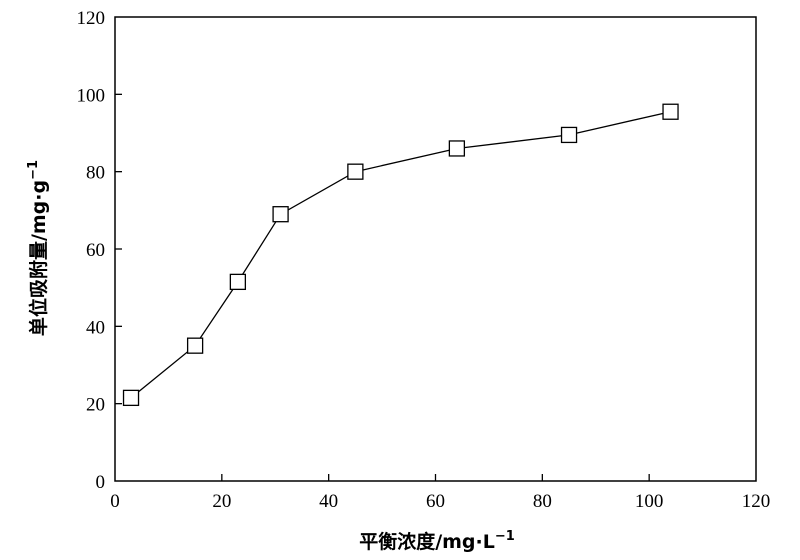  What do you see at coordinates (221, 501) in the screenshot?
I see `x-tick-label: 20` at bounding box center [221, 501].